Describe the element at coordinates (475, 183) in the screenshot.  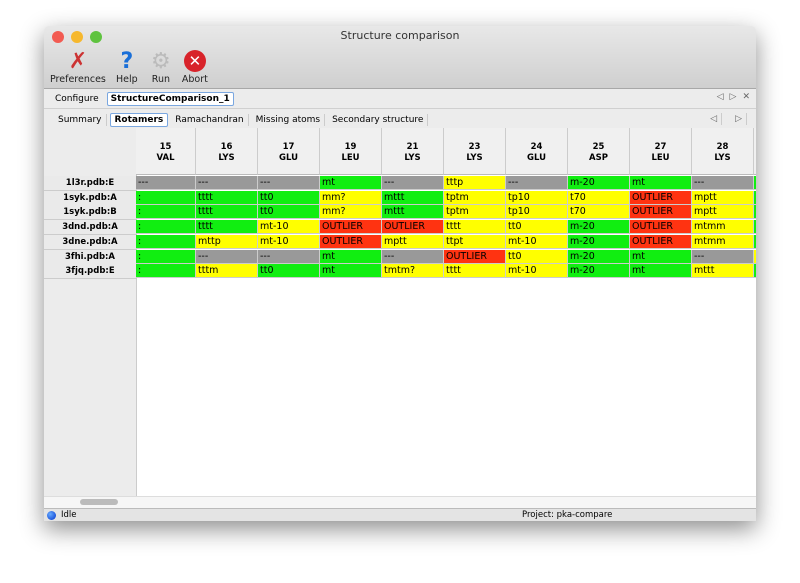
I see `table-cell: tttp` at that location.